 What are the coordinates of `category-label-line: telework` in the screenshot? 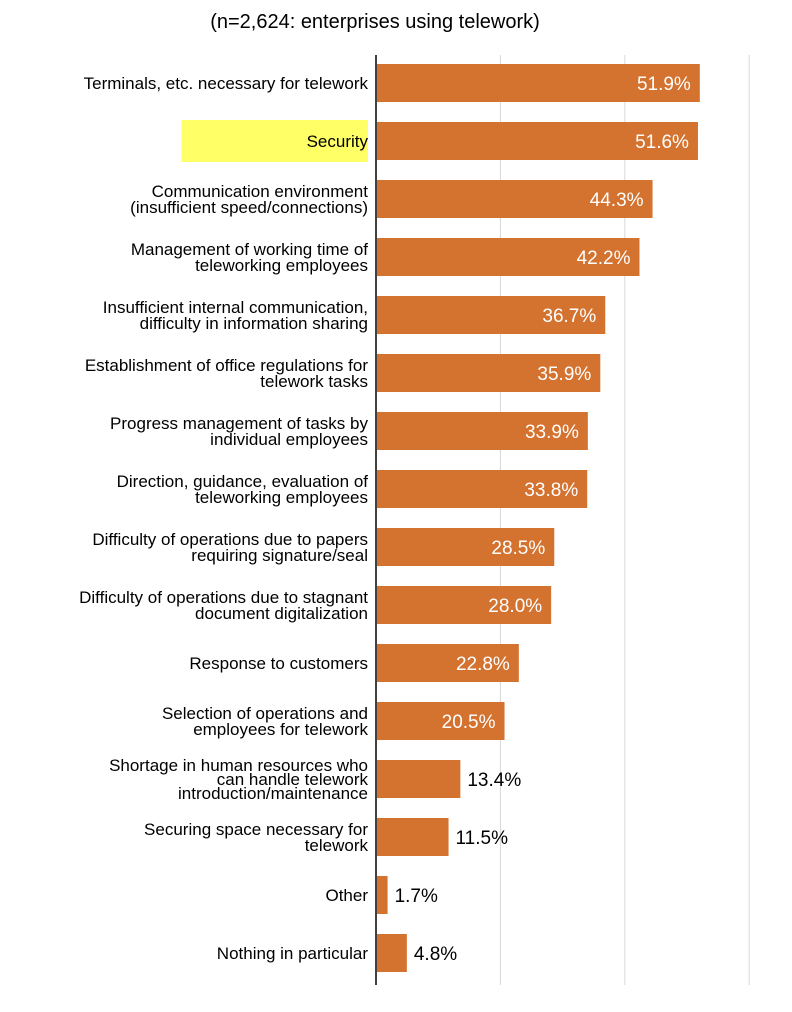 It's located at (337, 845).